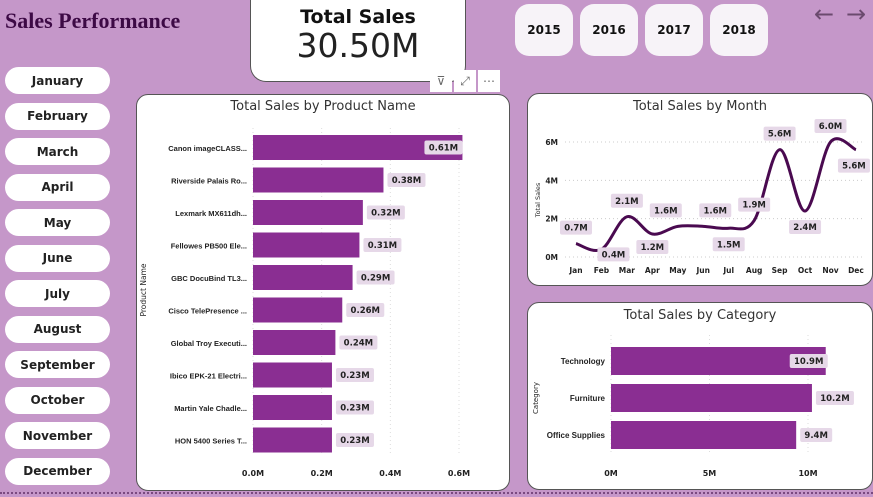  Describe the element at coordinates (544, 30) in the screenshot. I see `year-button-2015: 2015` at that location.